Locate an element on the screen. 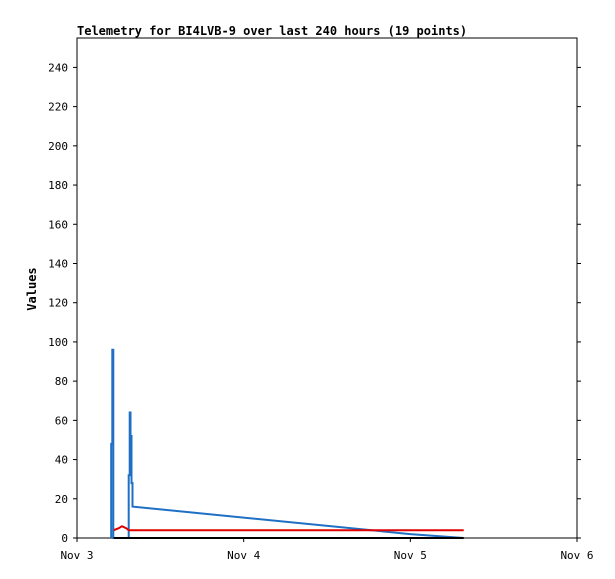  y-axis-label: Values is located at coordinates (32, 288).